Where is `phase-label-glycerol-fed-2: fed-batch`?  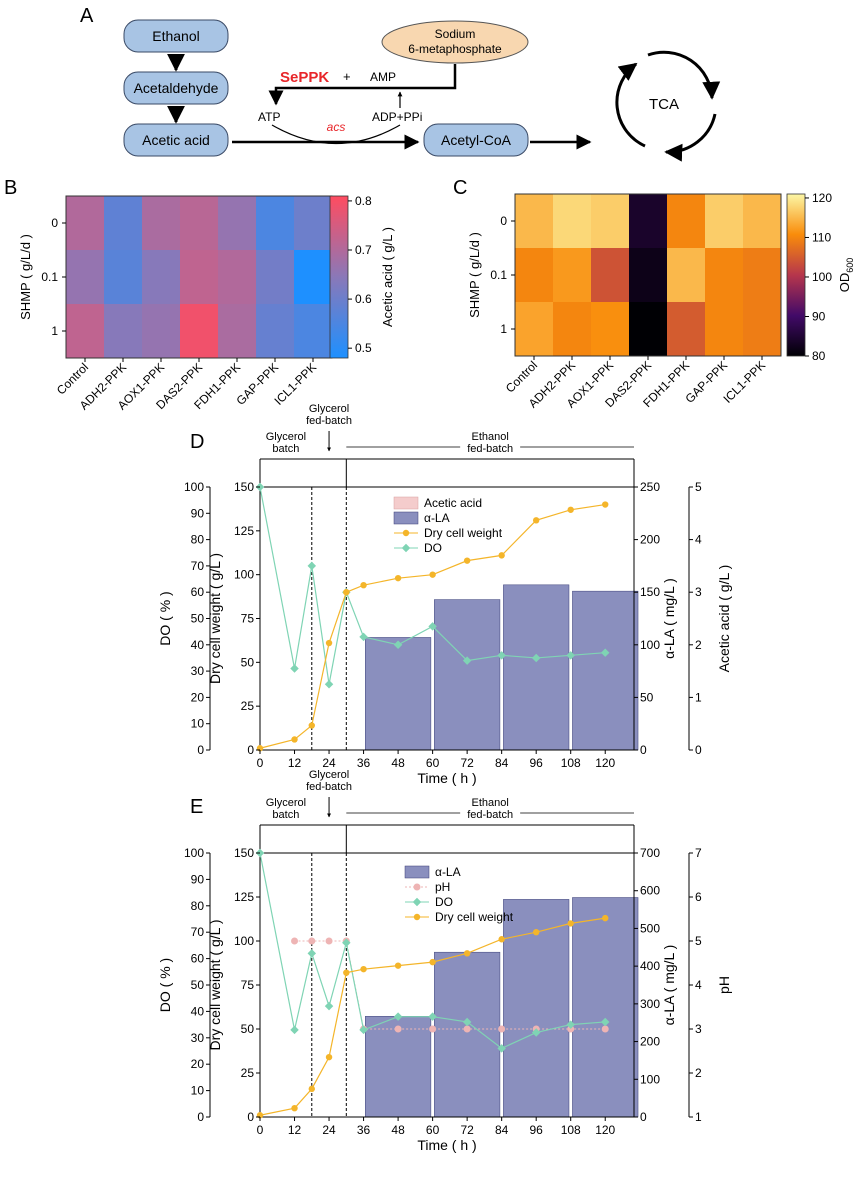
phase-label-glycerol-fed-2: fed-batch is located at coordinates (329, 421).